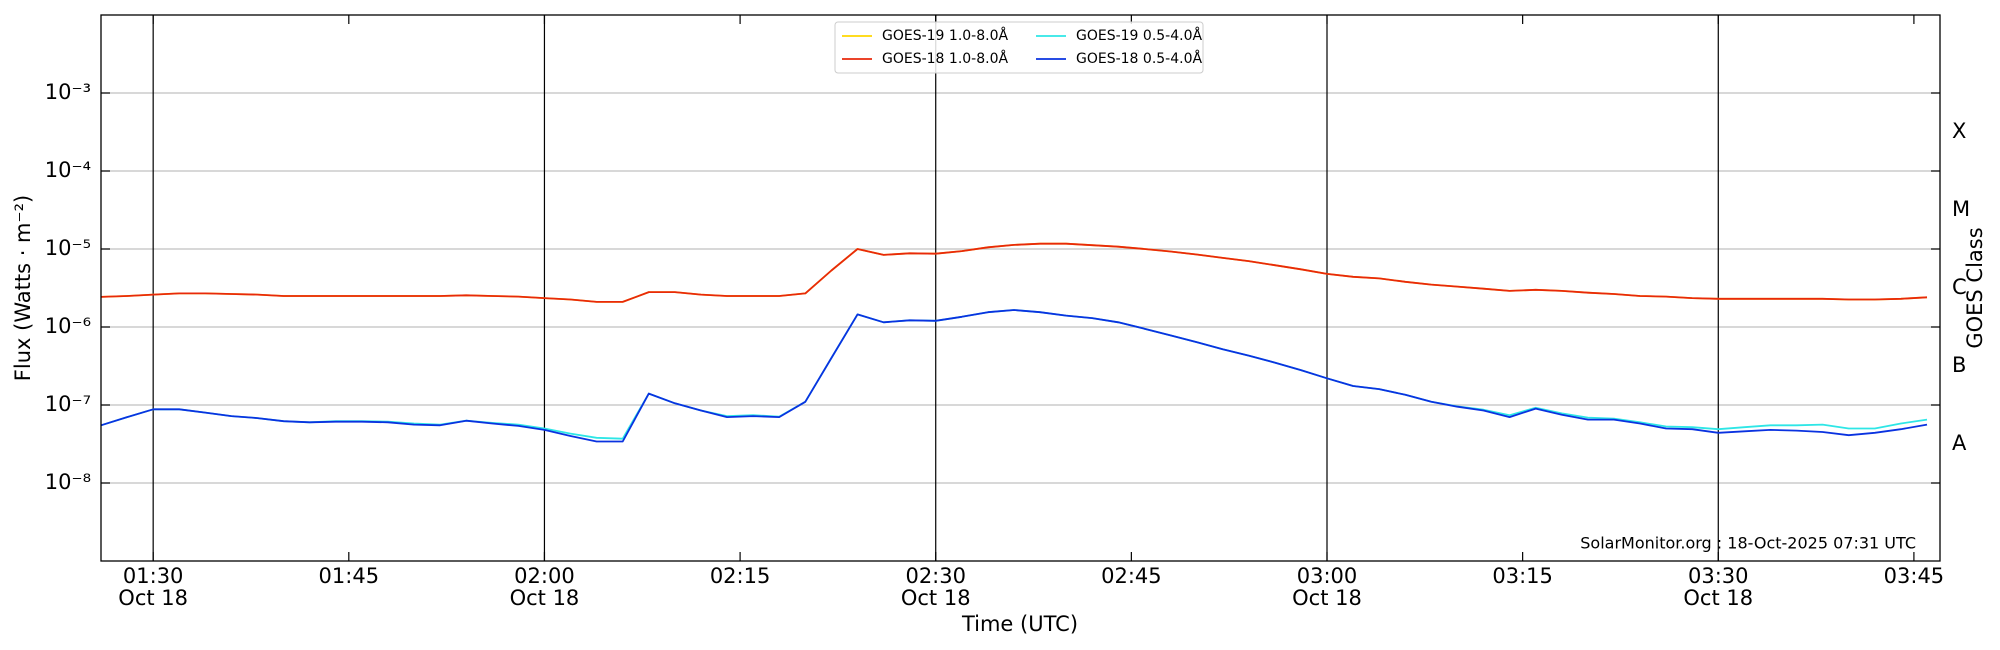 The width and height of the screenshot is (2000, 650). Describe the element at coordinates (1139, 35) in the screenshot. I see `legend-label: GOES-19 0.5-4.0Å` at that location.